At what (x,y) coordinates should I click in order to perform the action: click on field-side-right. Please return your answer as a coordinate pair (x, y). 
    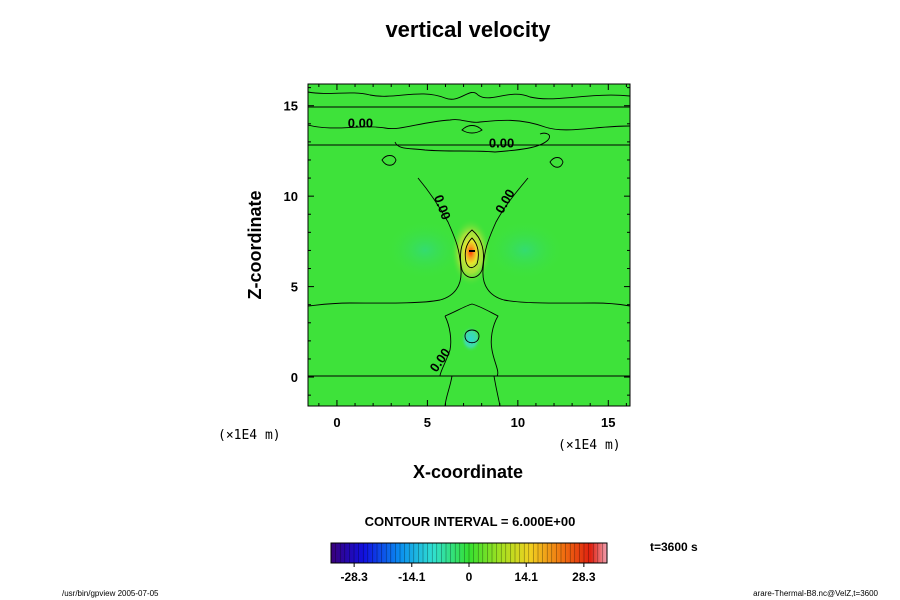
    Looking at the image, I should click on (525, 250).